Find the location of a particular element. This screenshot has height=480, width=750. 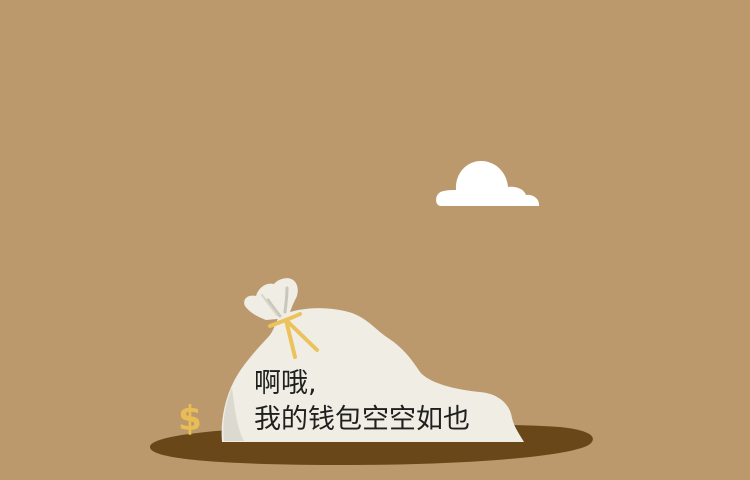

message-line-2: 我的钱包空空如也 is located at coordinates (362, 419).